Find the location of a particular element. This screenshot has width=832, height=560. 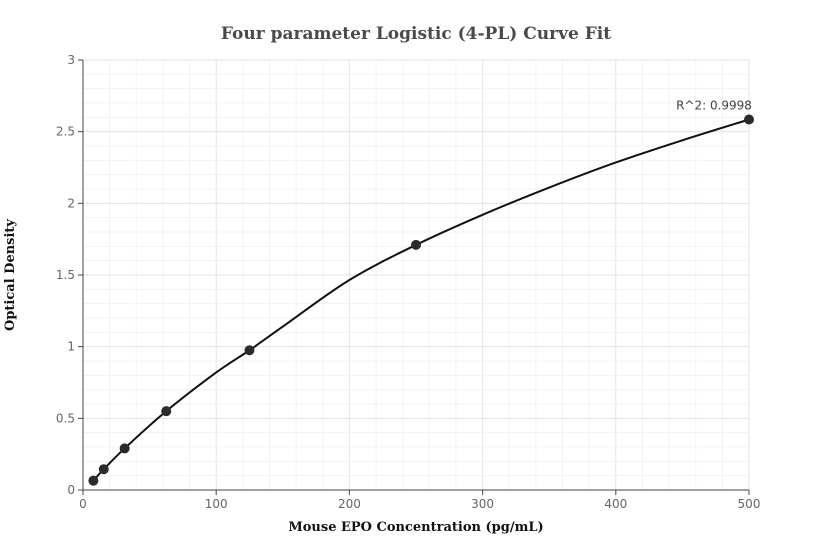

x-tick-label: 300 is located at coordinates (482, 504).